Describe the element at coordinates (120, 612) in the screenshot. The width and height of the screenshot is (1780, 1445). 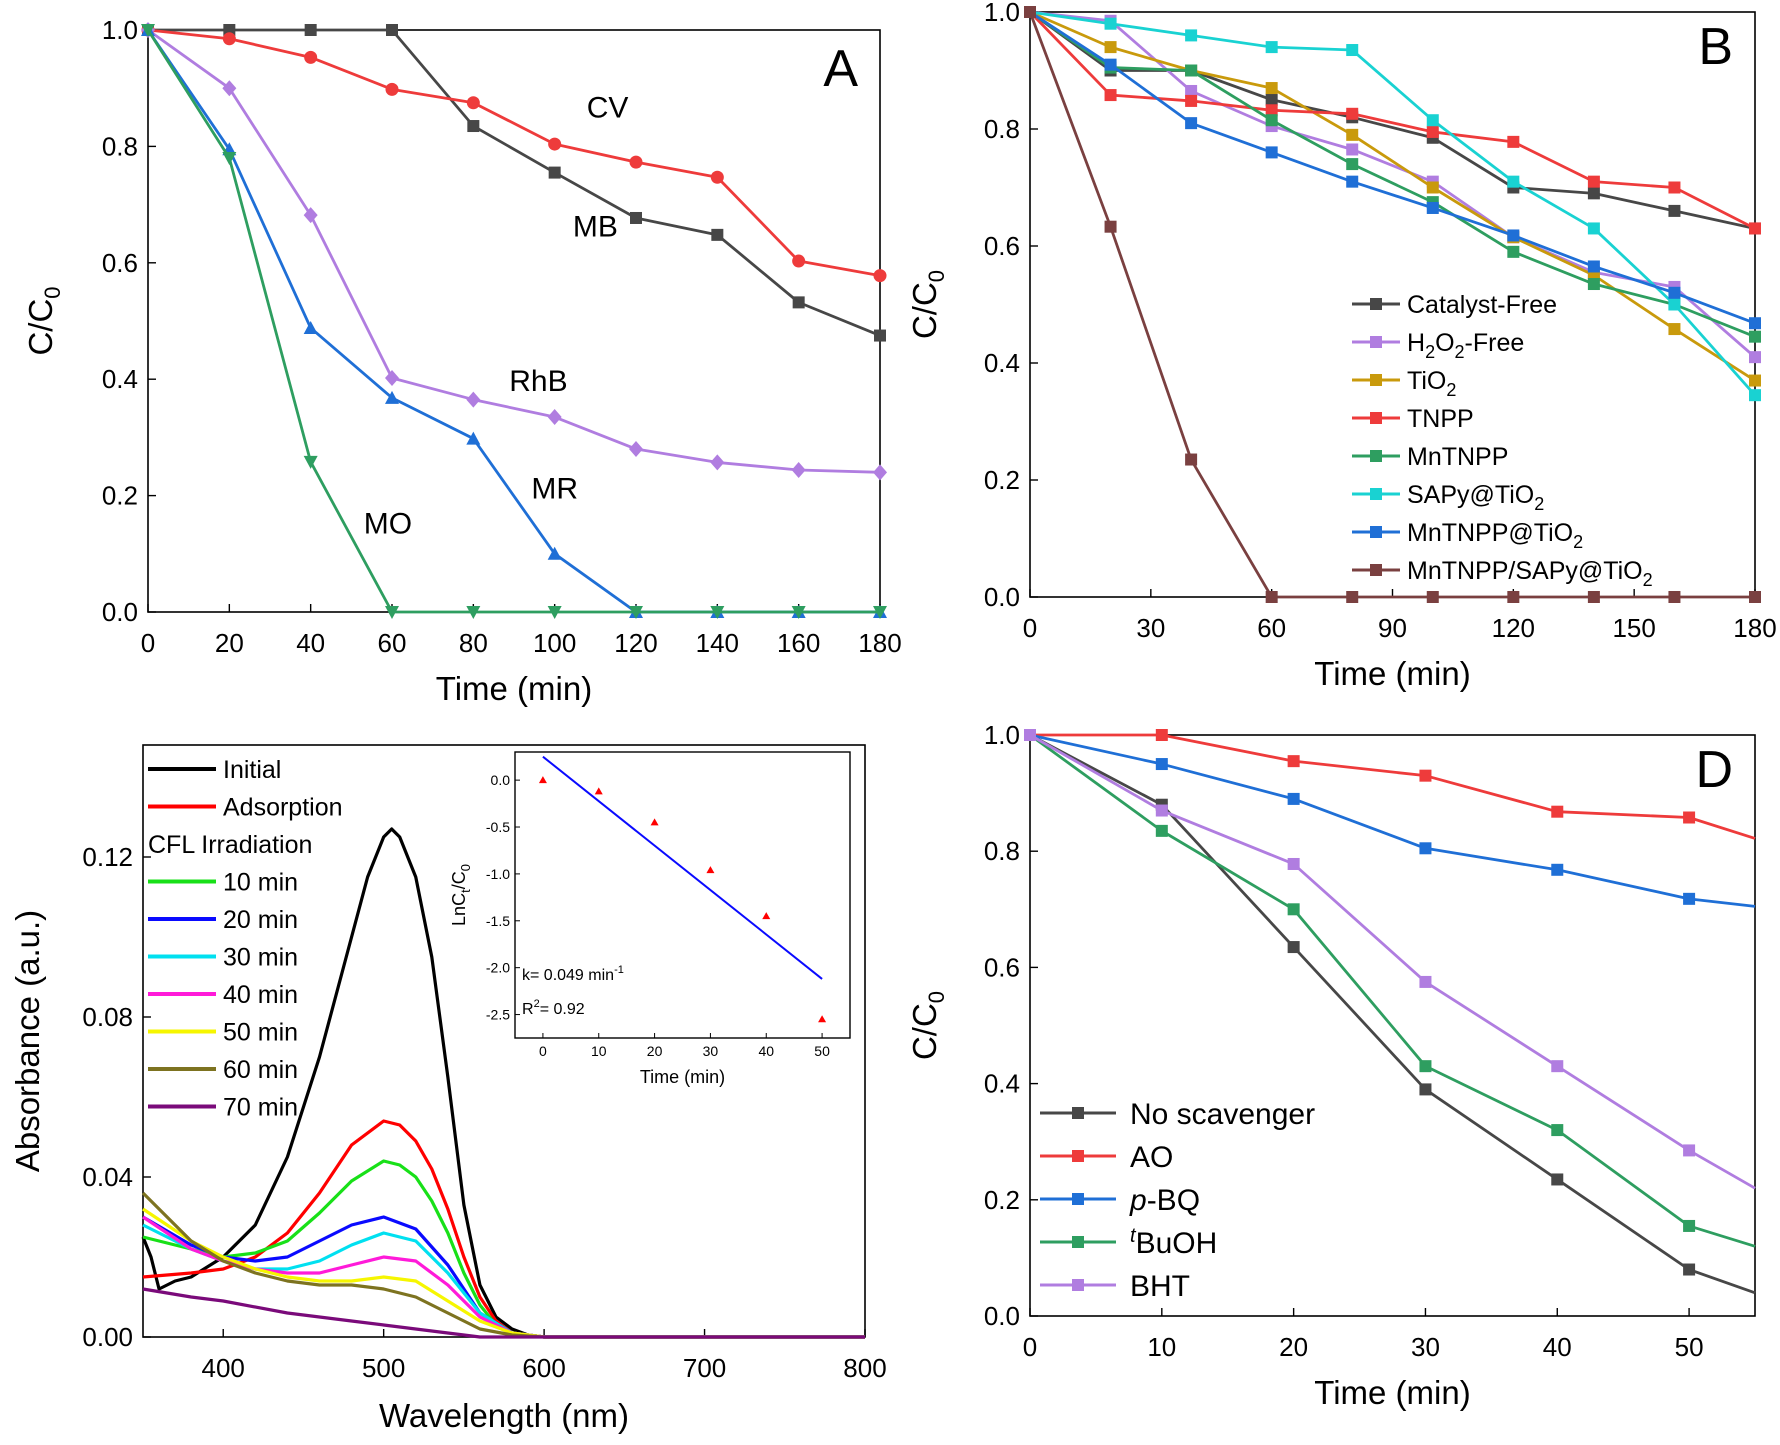
I see `y-tick-label: 0.0` at that location.